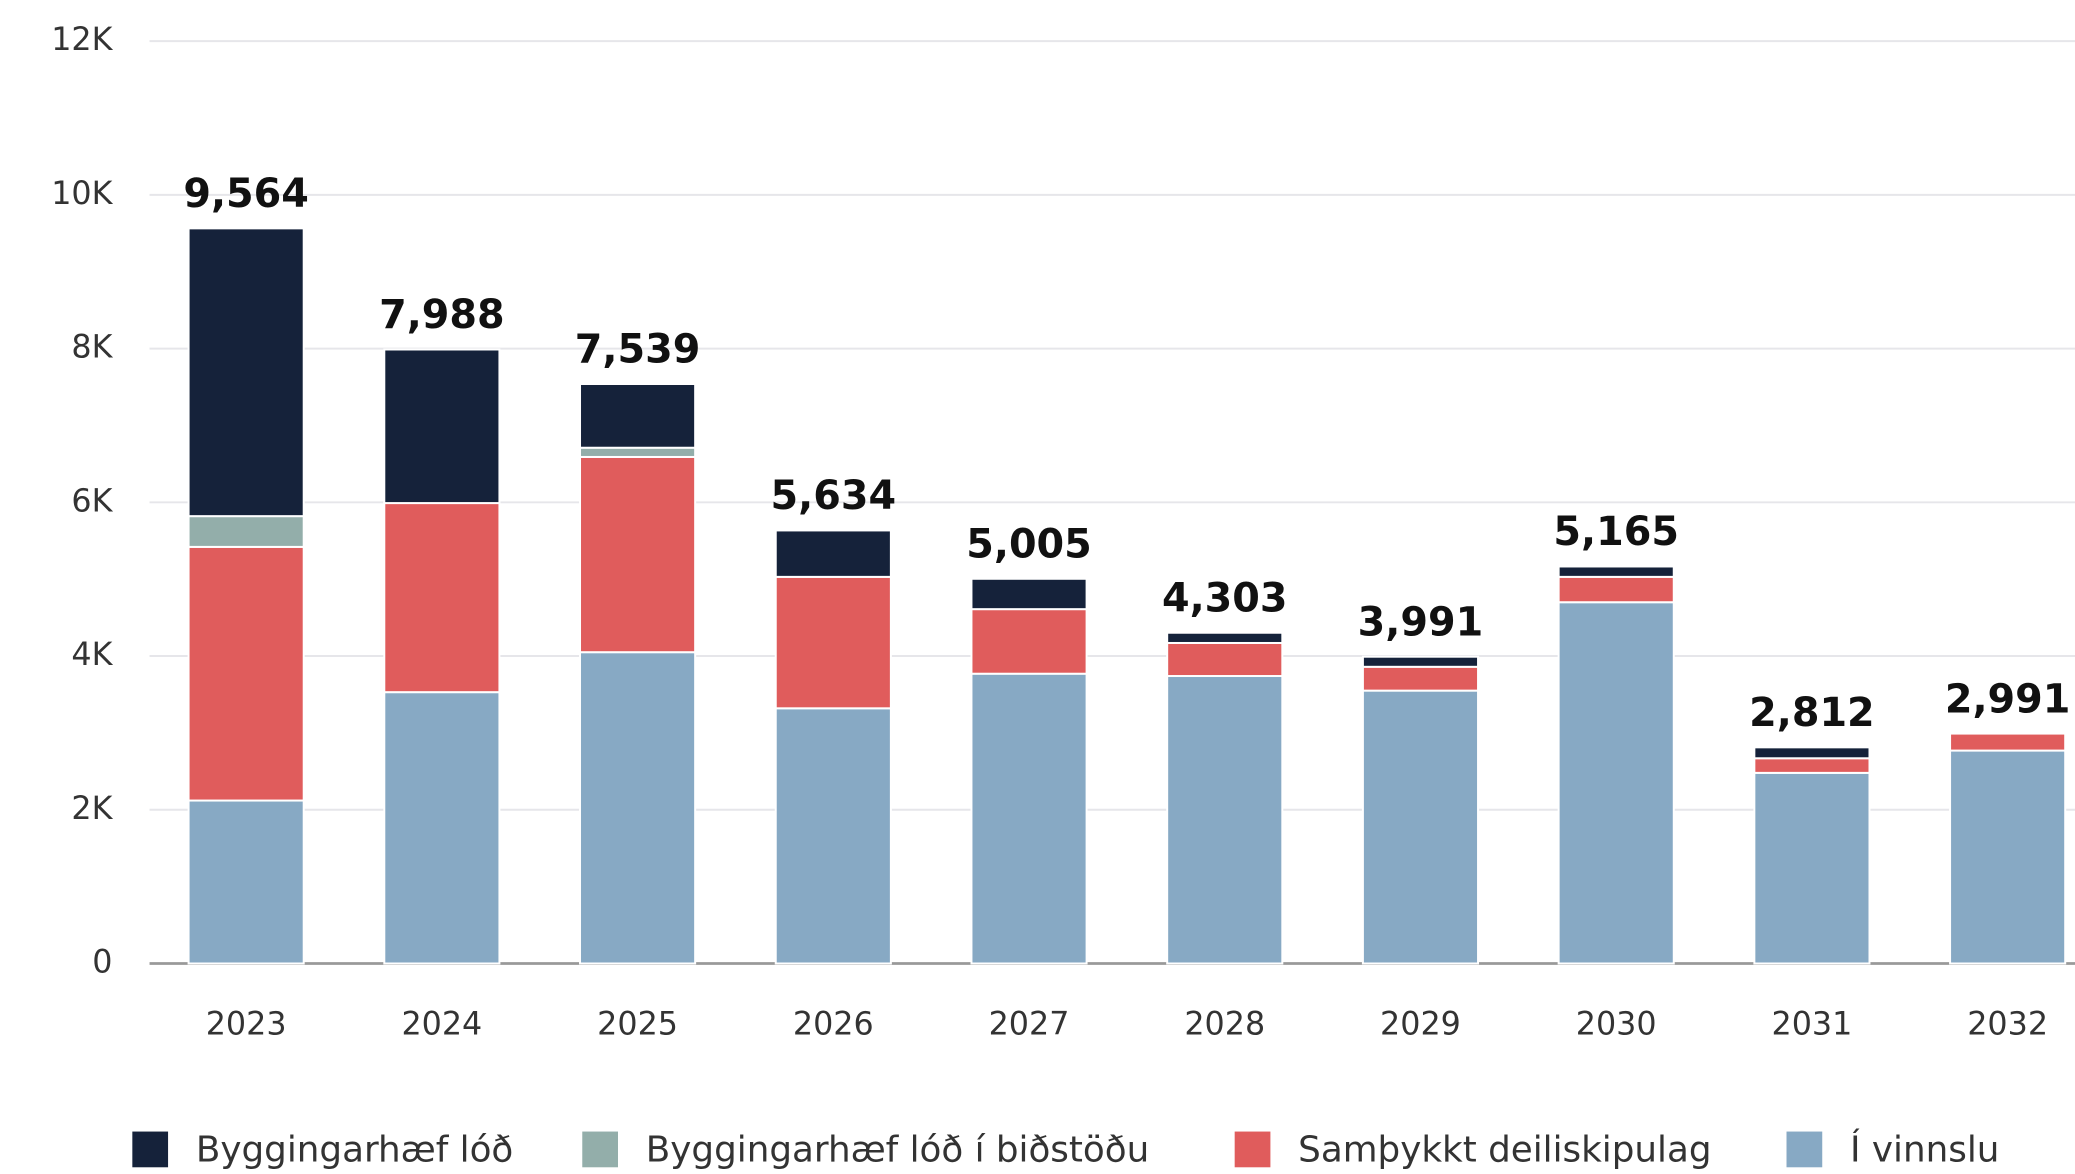 This screenshot has width=2075, height=1174. What do you see at coordinates (82, 40) in the screenshot?
I see `y-tick-label: 12K` at bounding box center [82, 40].